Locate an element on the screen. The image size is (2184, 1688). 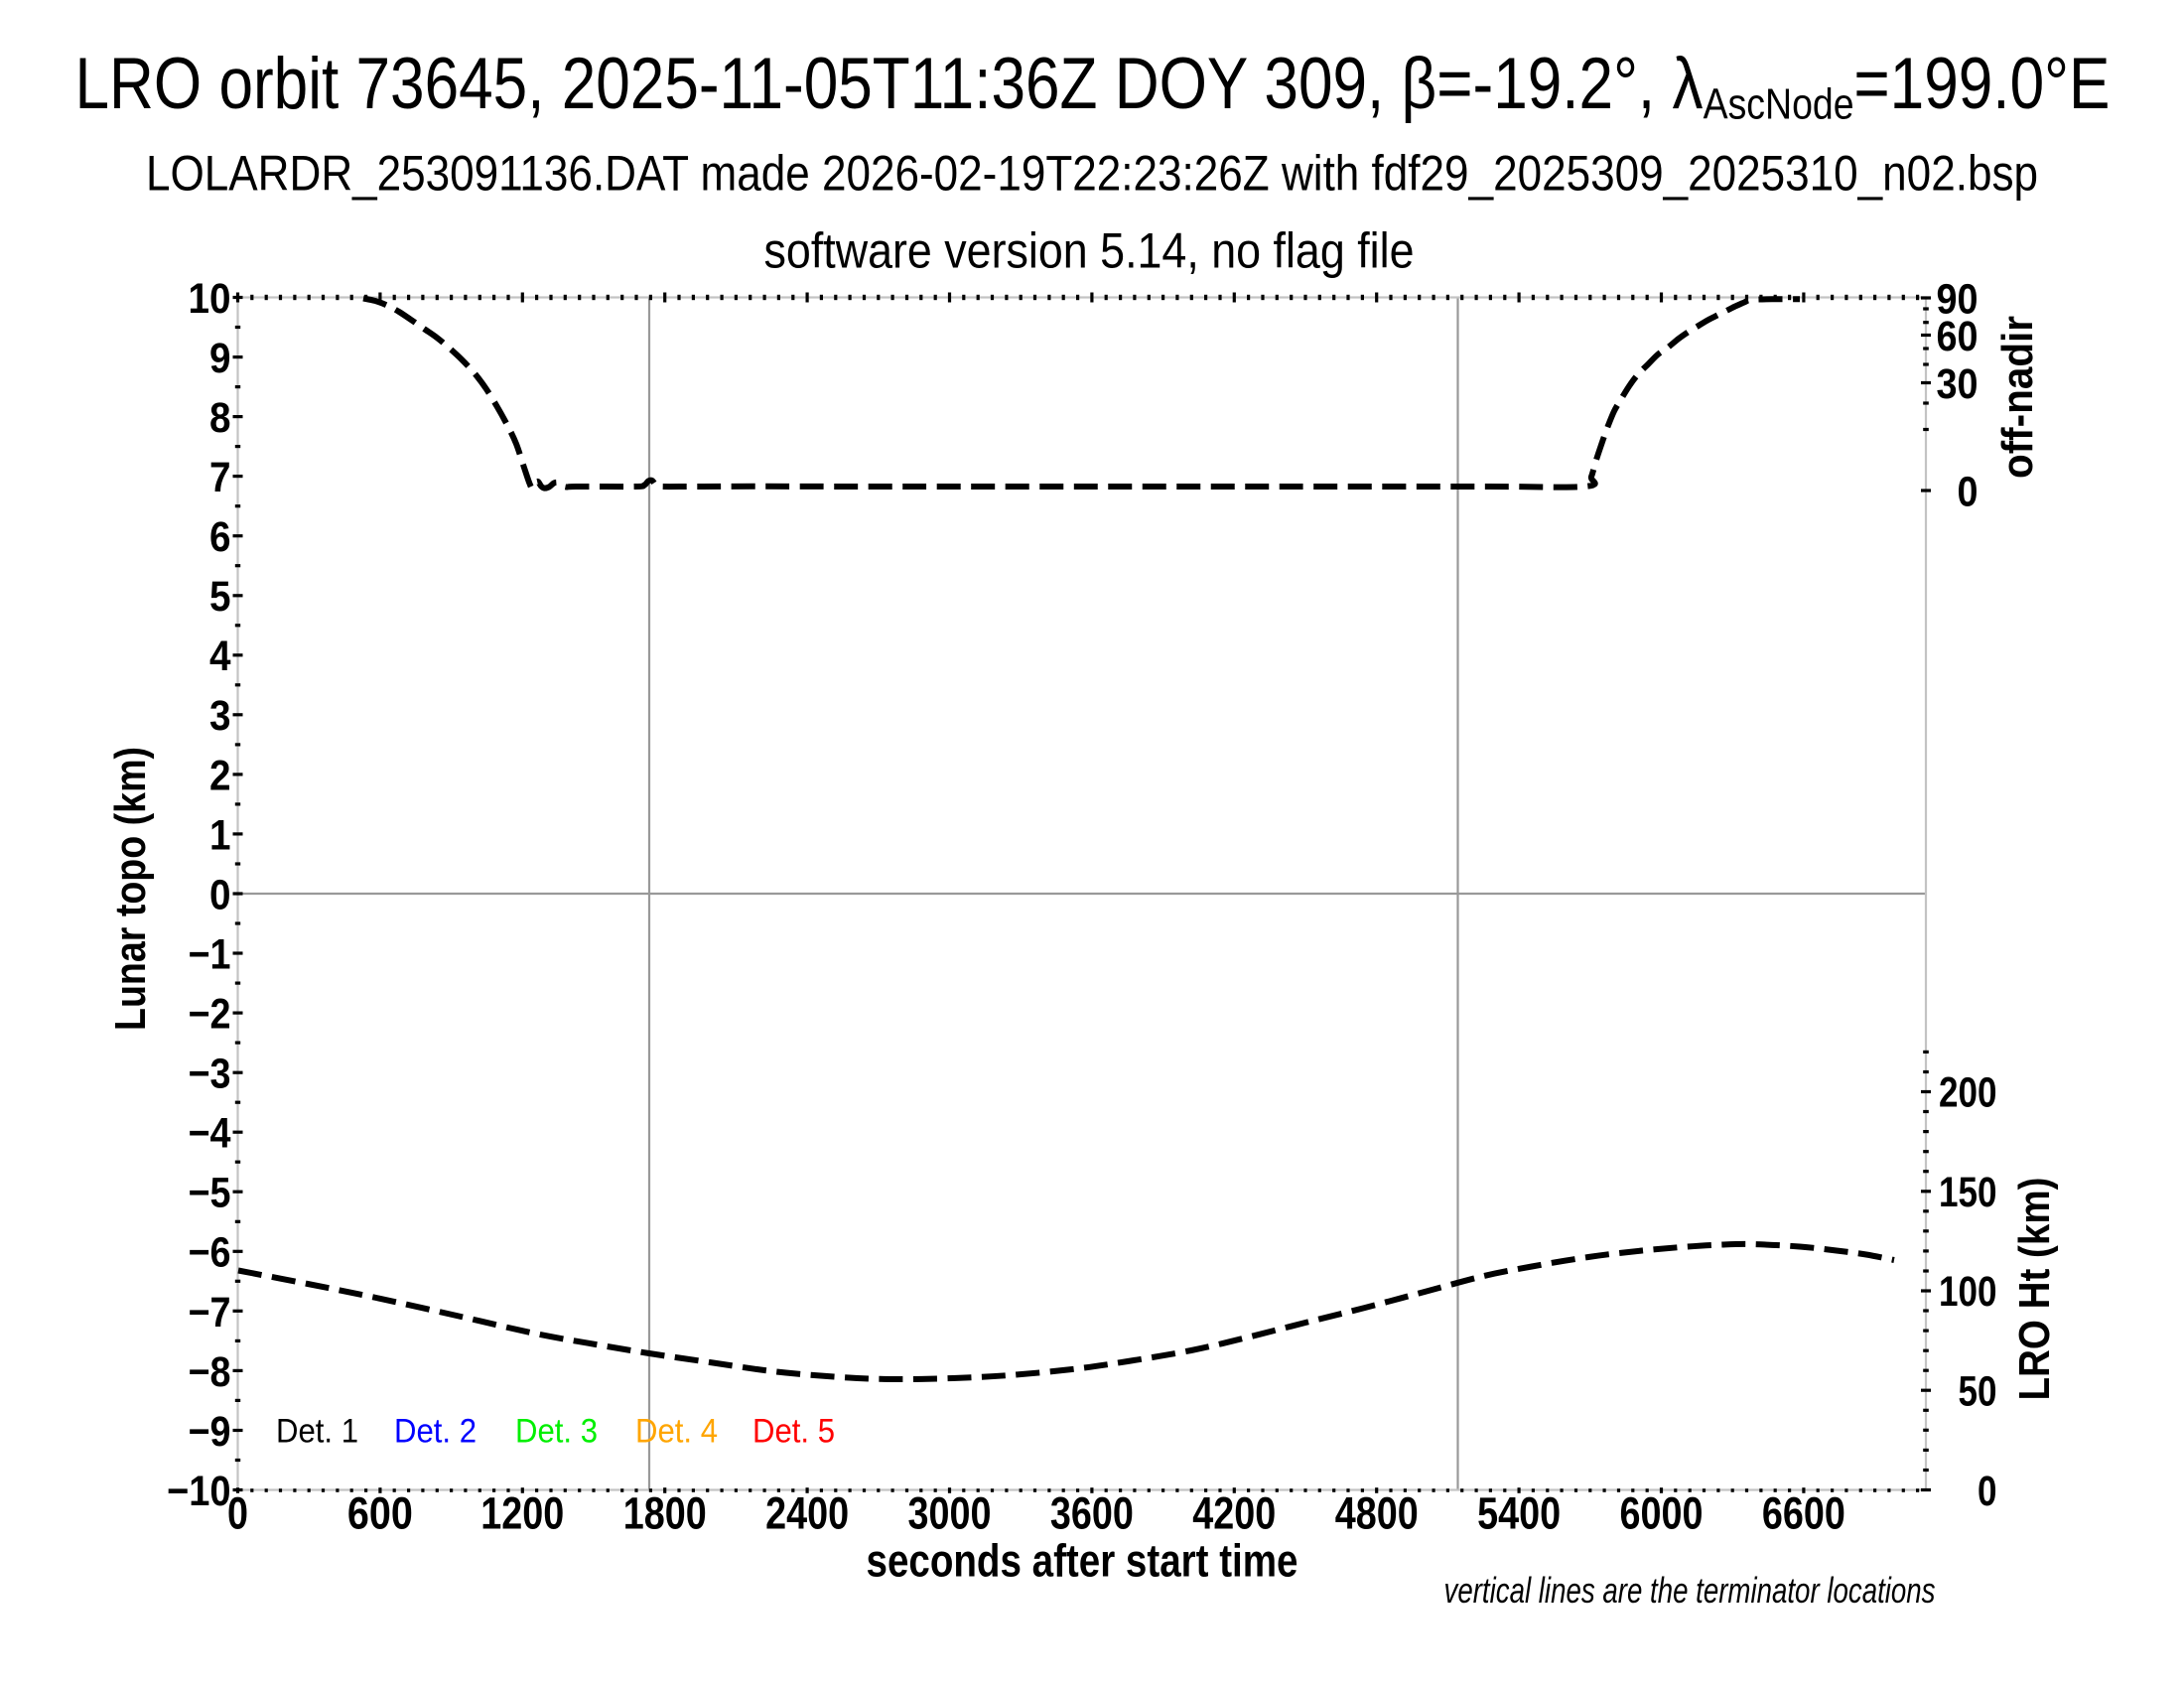
svg-text: 1200 is located at coordinates (522, 1513).